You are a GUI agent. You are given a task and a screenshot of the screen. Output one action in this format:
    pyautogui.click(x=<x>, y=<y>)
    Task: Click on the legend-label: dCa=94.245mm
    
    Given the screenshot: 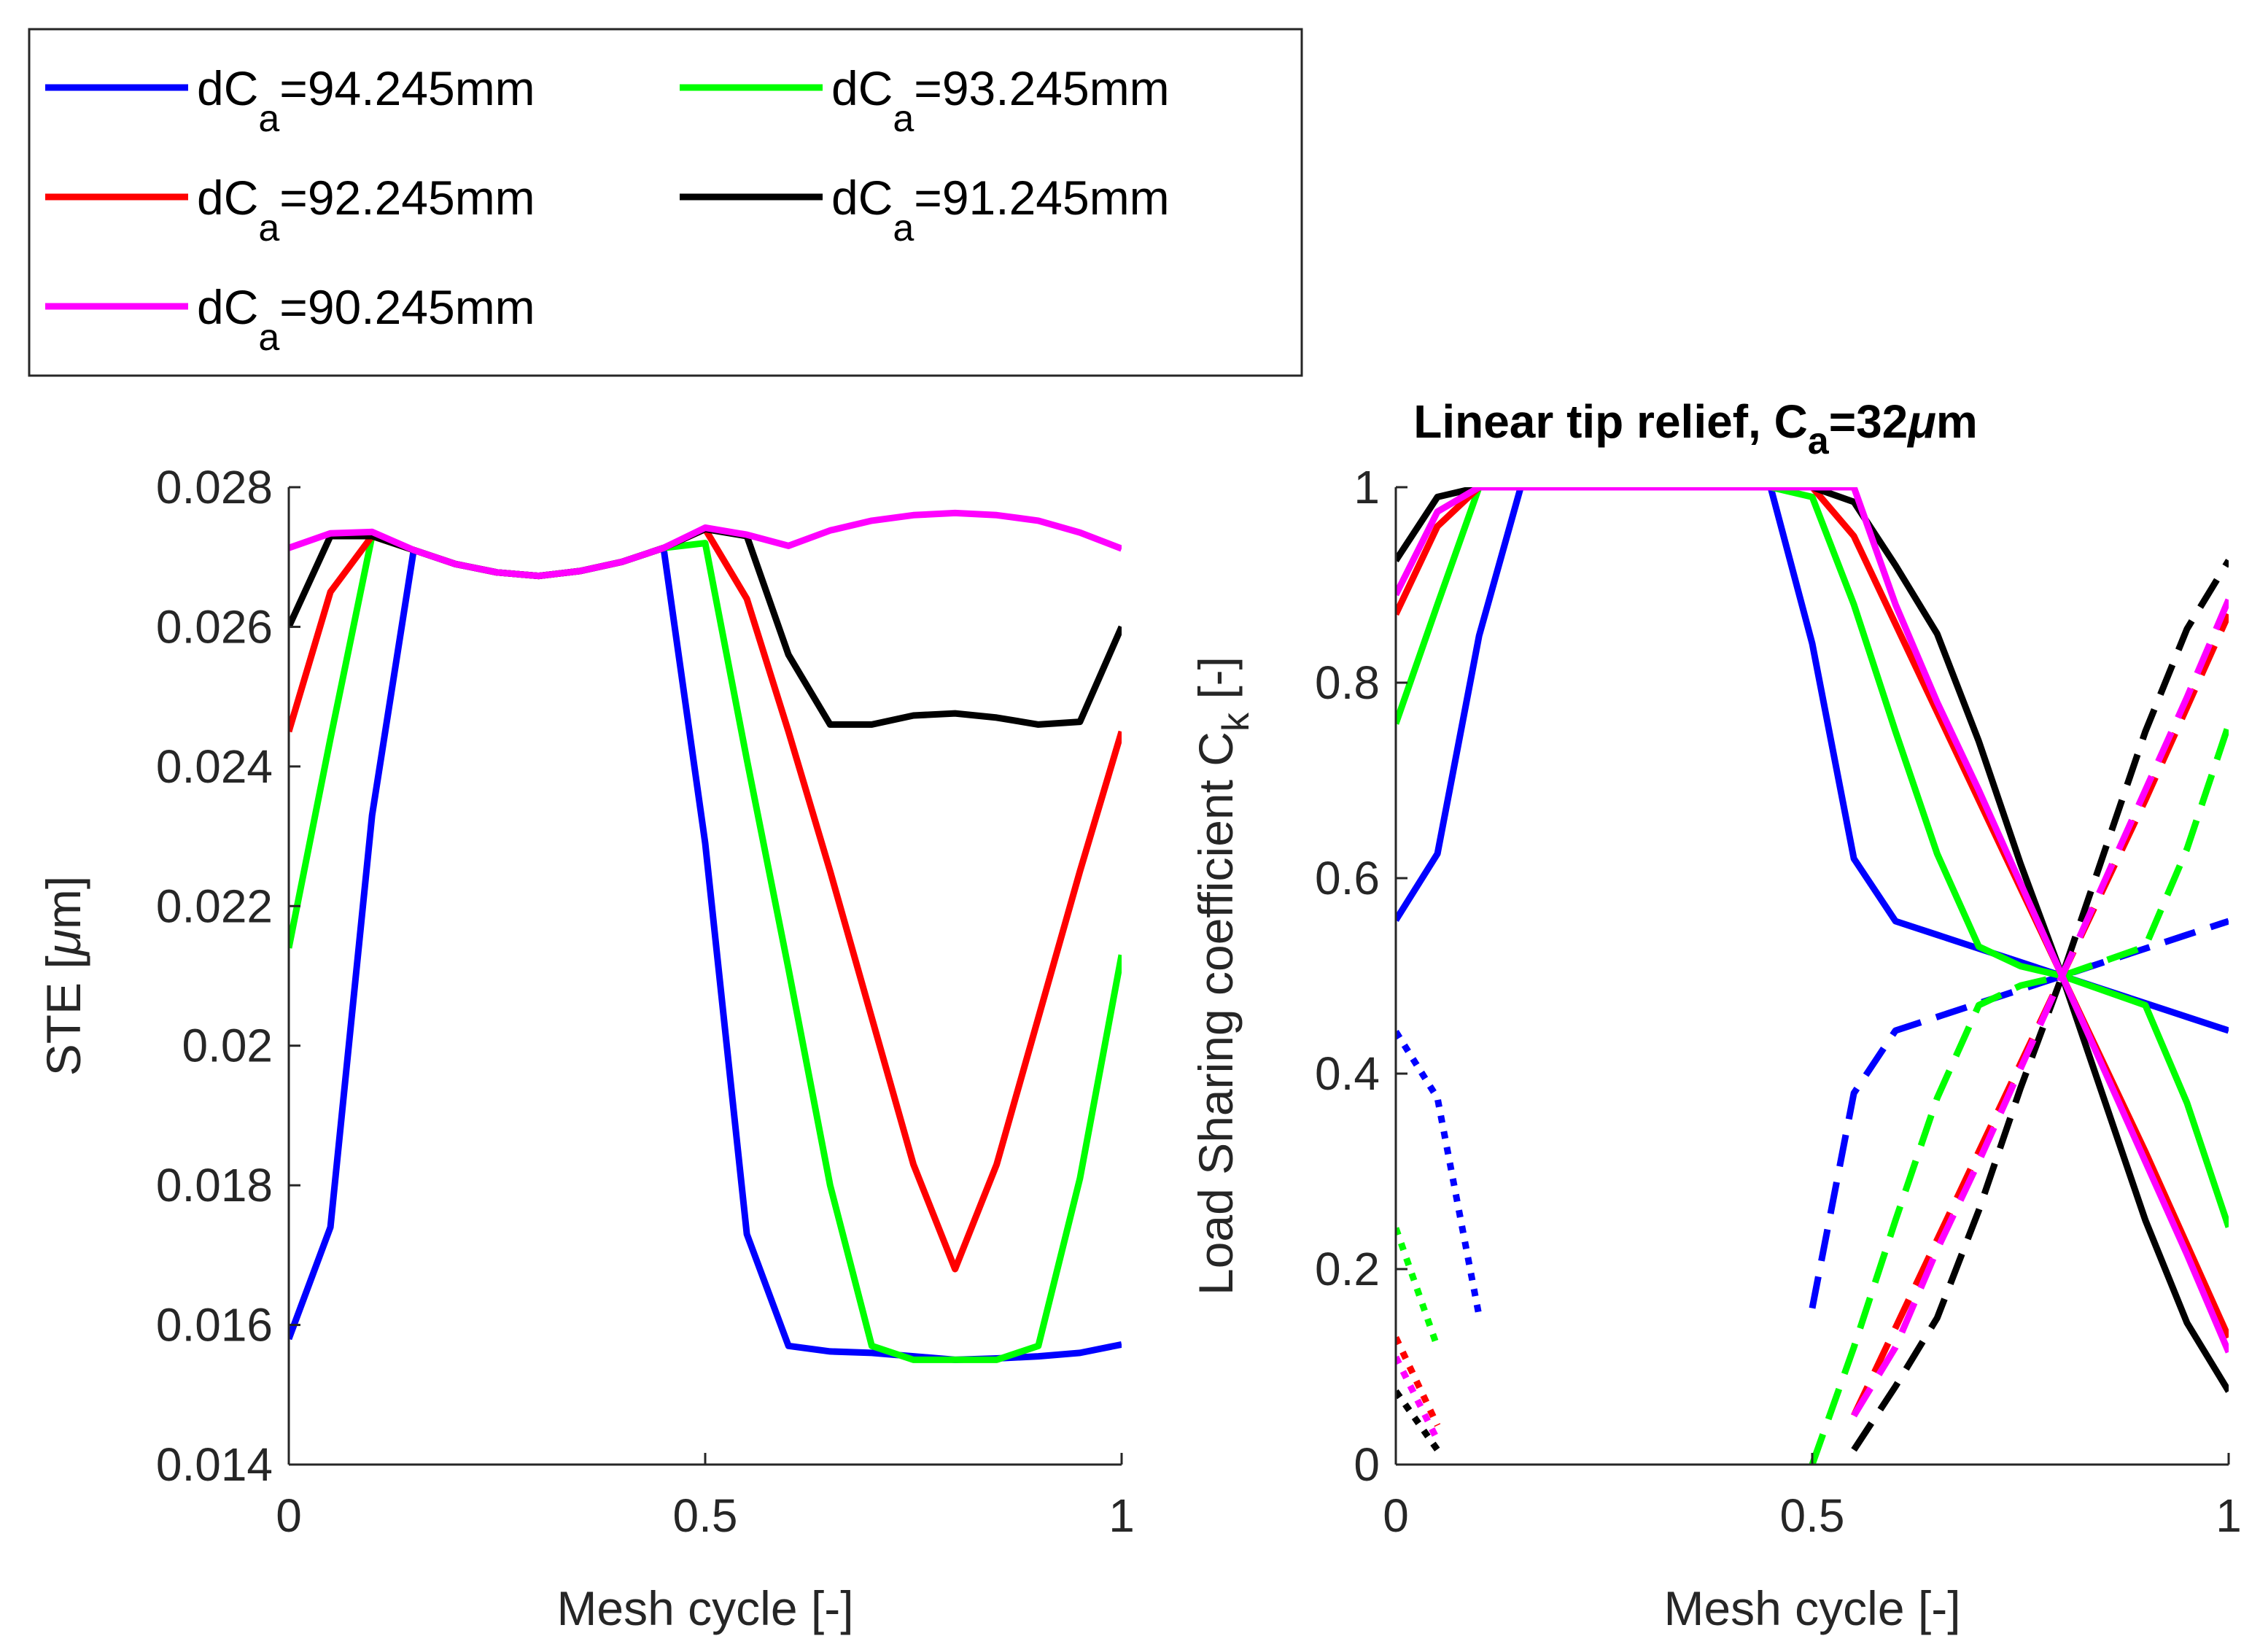 What is the action you would take?
    pyautogui.click(x=366, y=101)
    